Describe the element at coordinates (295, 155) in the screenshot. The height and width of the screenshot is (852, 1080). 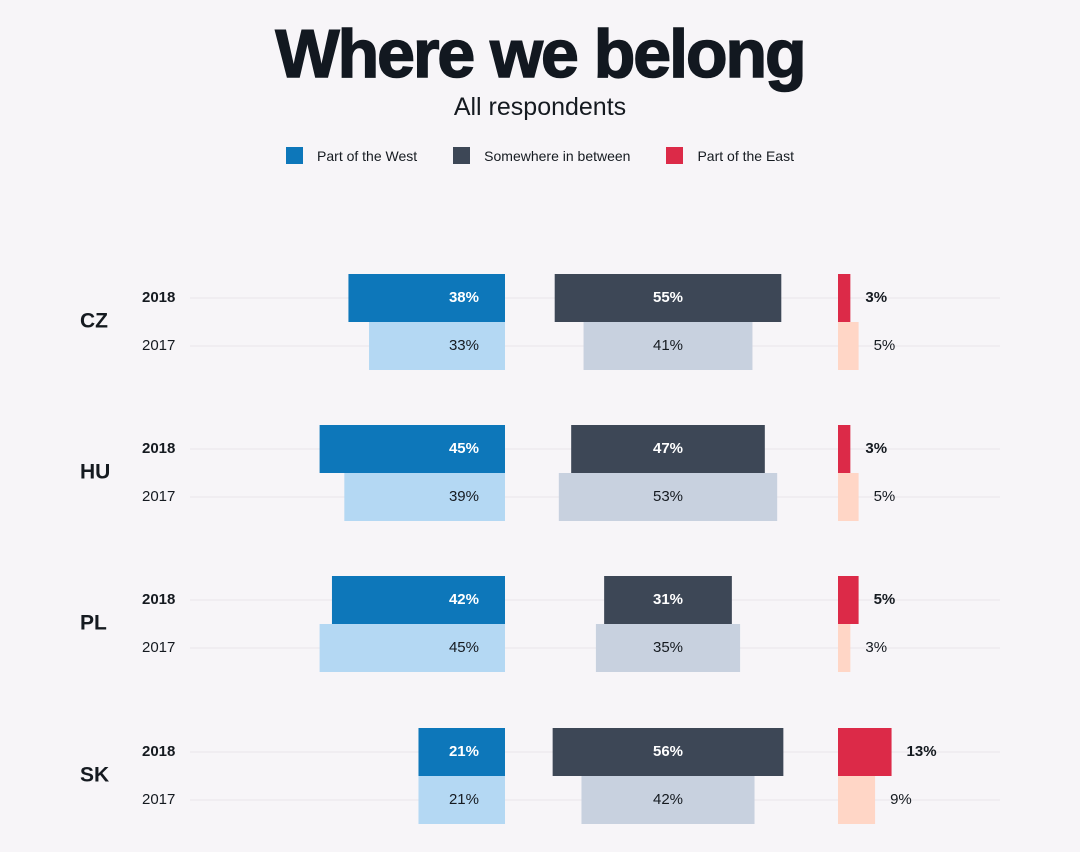
I see `legend-swatch-west` at that location.